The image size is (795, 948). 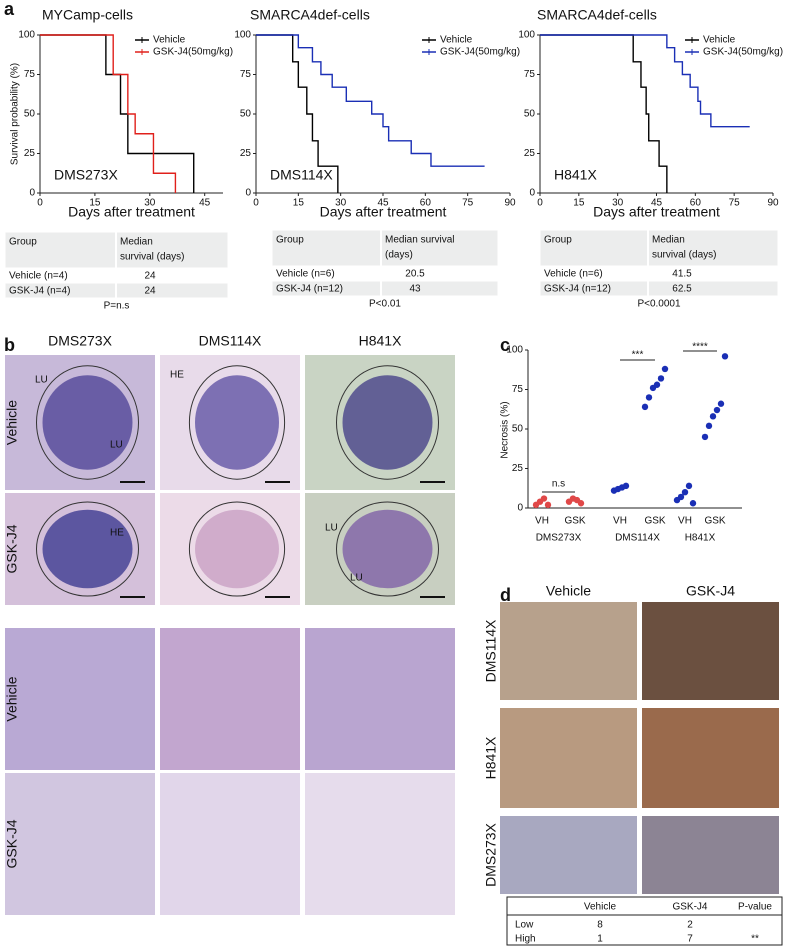 I want to click on row-label: DMS273X, so click(x=491, y=854).